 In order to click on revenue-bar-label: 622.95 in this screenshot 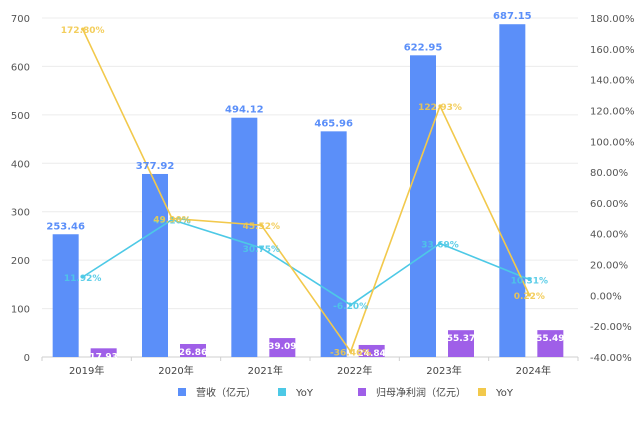, I will do `click(423, 47)`.